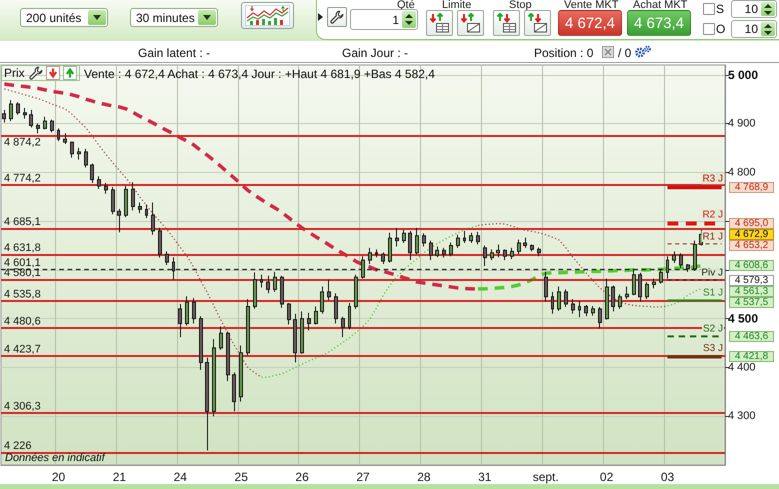 This screenshot has height=489, width=779. I want to click on x-tick-label: sept., so click(545, 477).